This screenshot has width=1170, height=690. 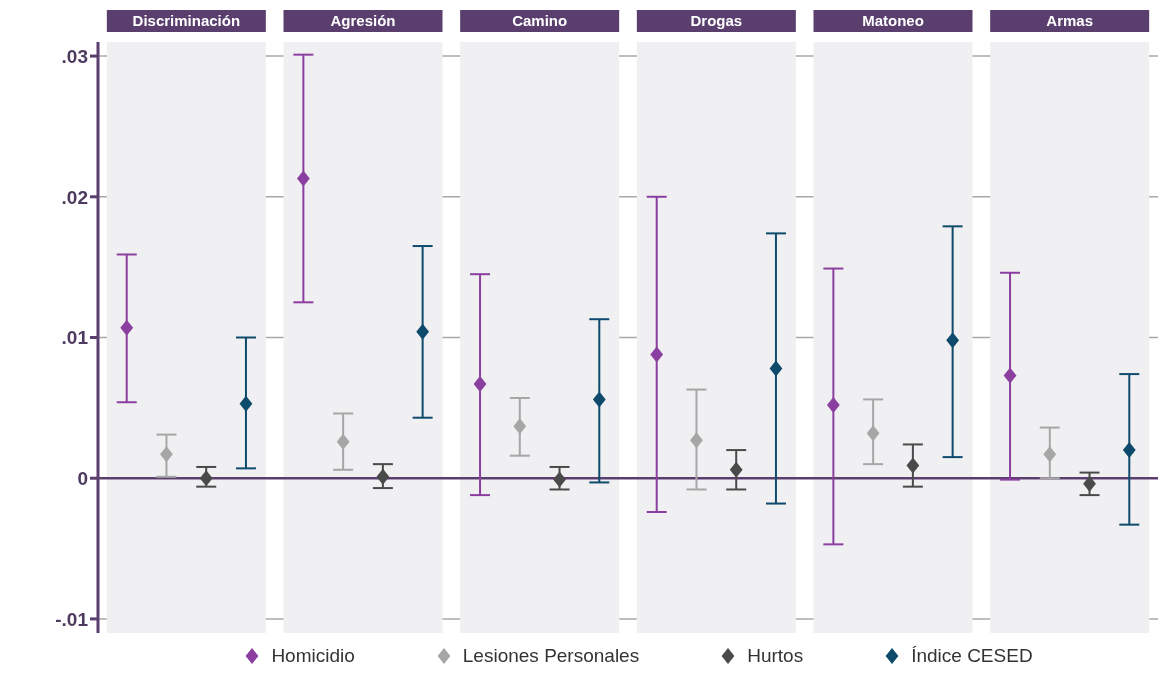 I want to click on legend-label: Lesiones Personales, so click(x=551, y=656).